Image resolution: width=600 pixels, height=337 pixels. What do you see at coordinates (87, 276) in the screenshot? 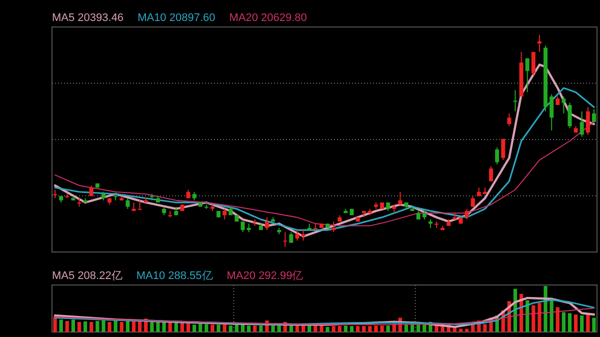
I see `text: MA5 208.22亿` at bounding box center [87, 276].